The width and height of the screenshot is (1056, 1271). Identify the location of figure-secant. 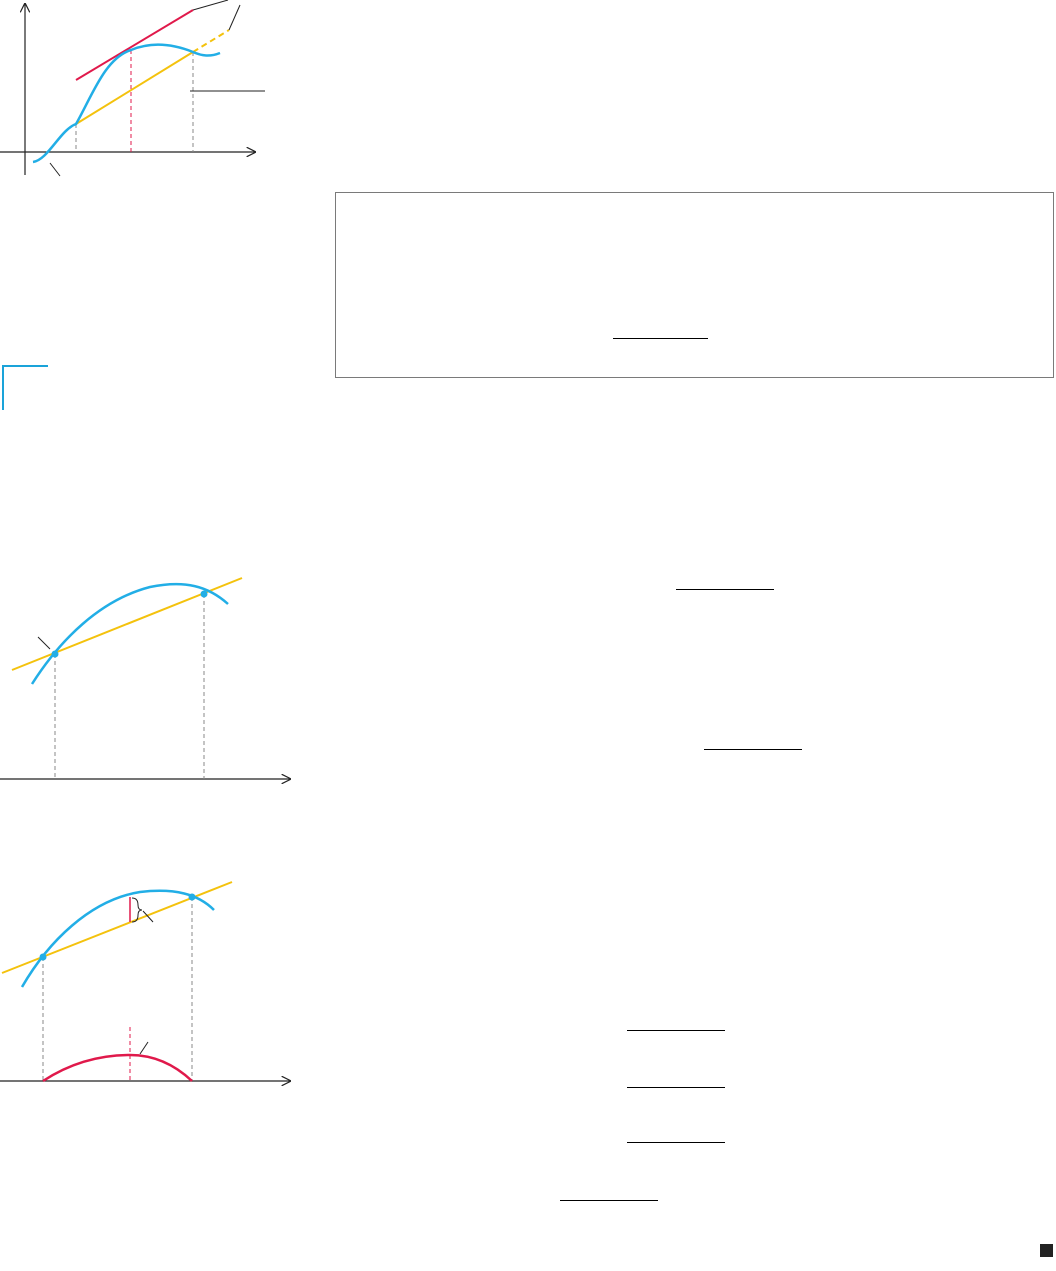
(150, 683).